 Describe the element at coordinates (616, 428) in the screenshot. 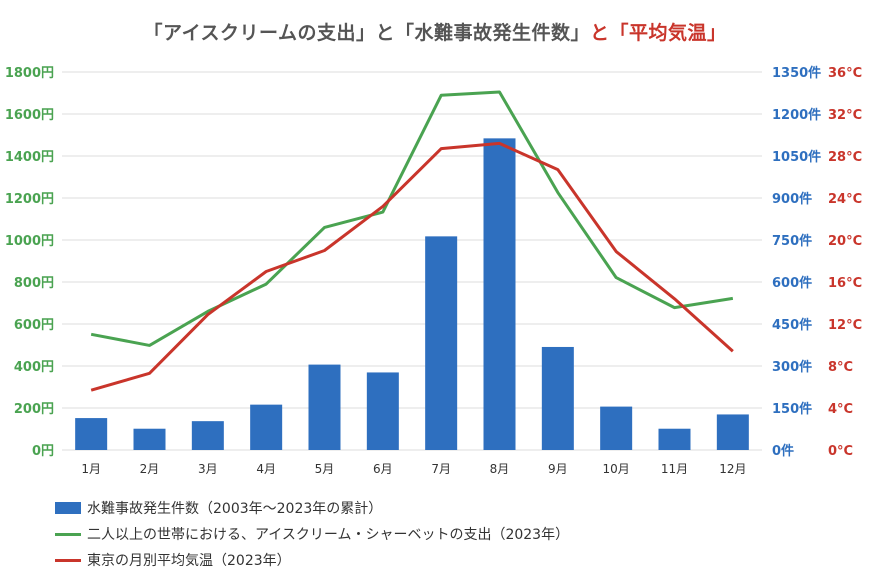

I see `bar-10月` at that location.